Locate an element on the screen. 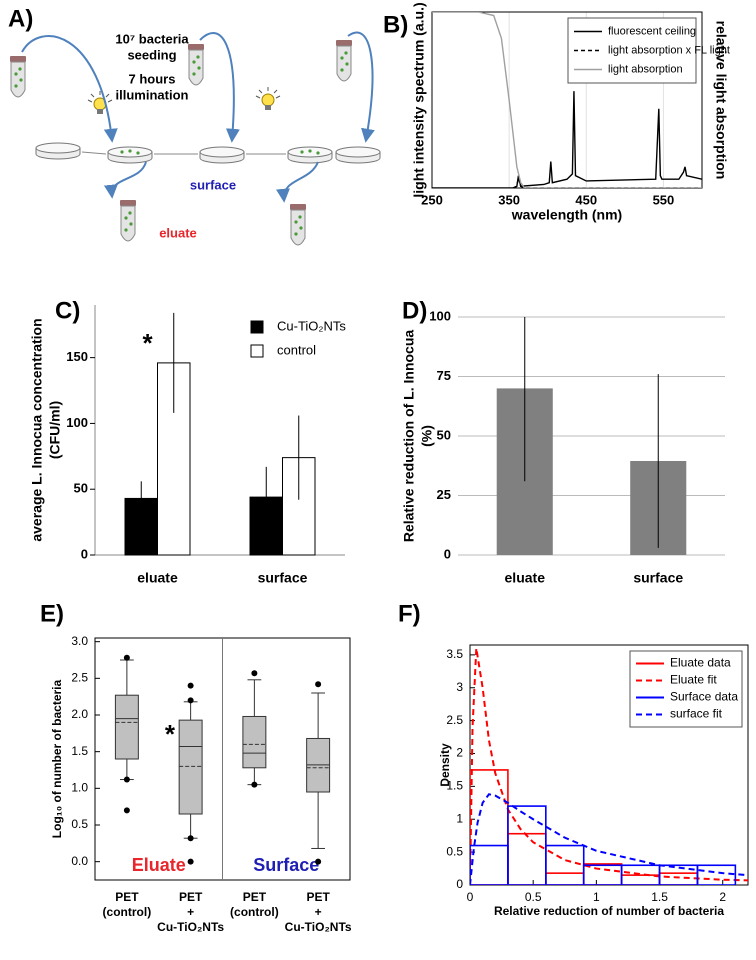  legend-label: surface fit is located at coordinates (696, 714).